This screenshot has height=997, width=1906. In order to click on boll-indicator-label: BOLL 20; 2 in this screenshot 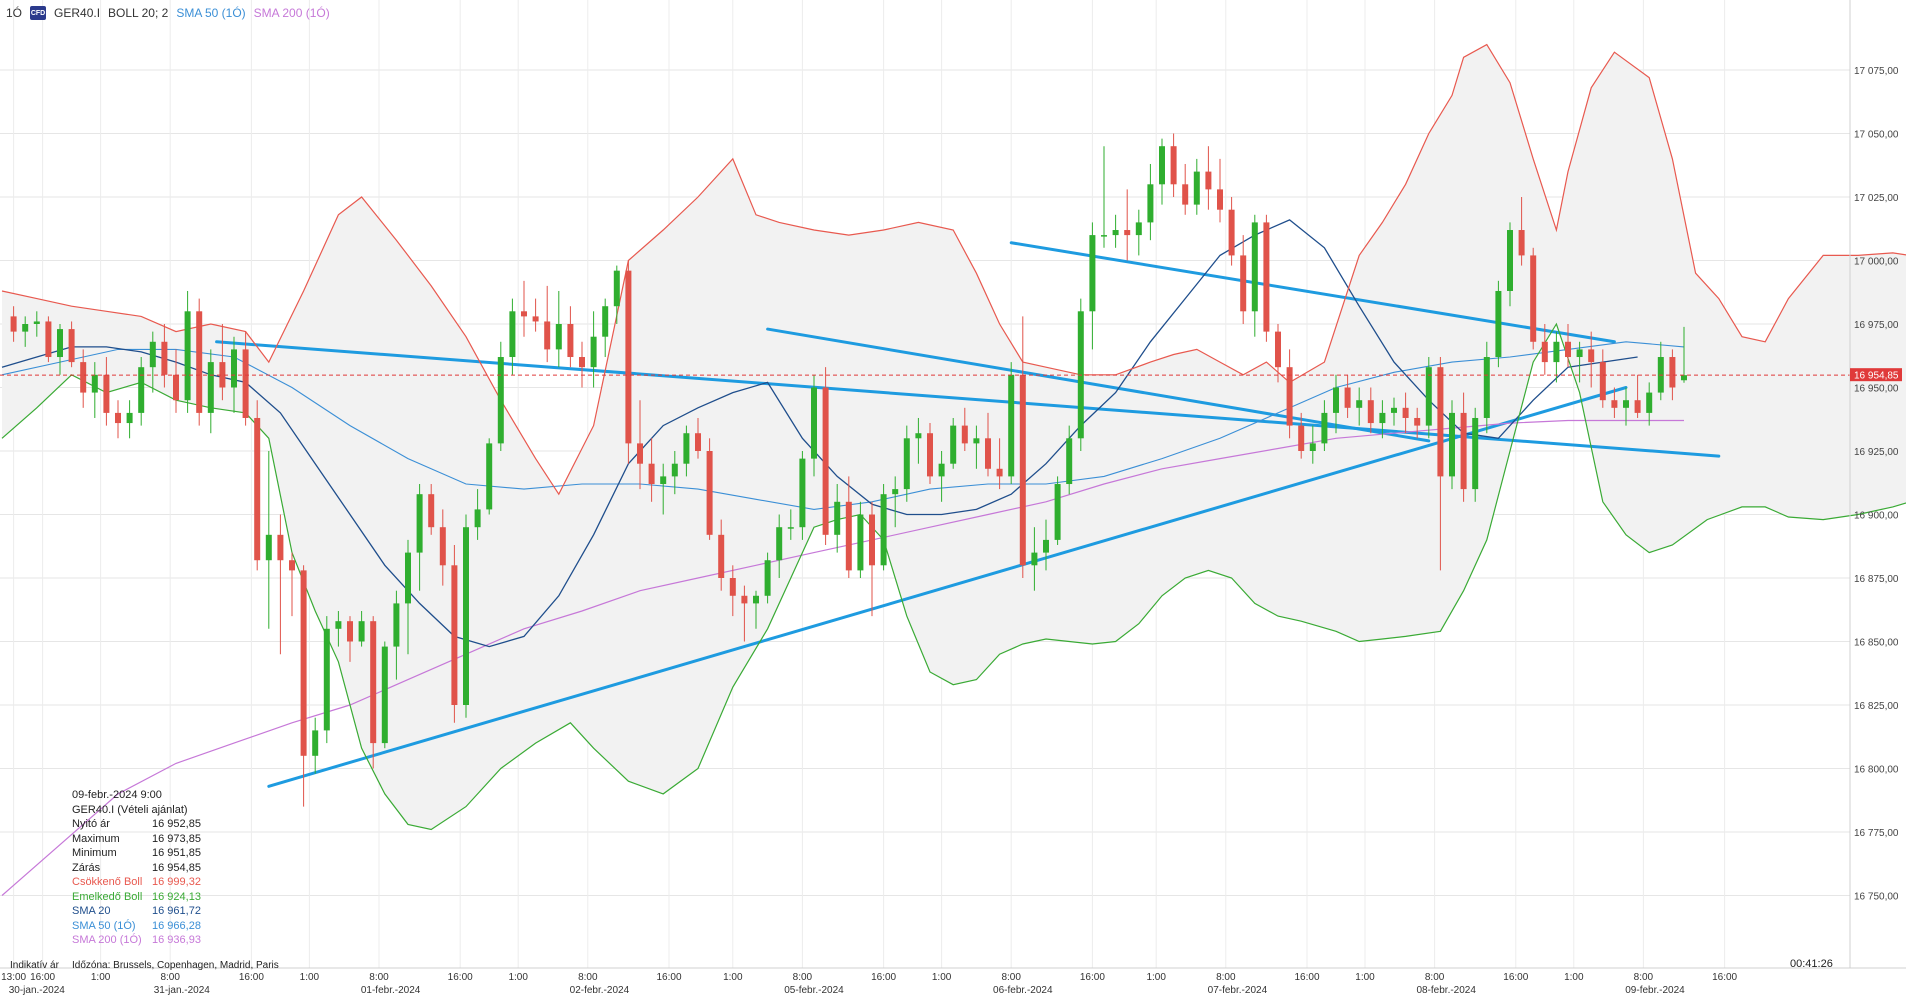, I will do `click(138, 13)`.